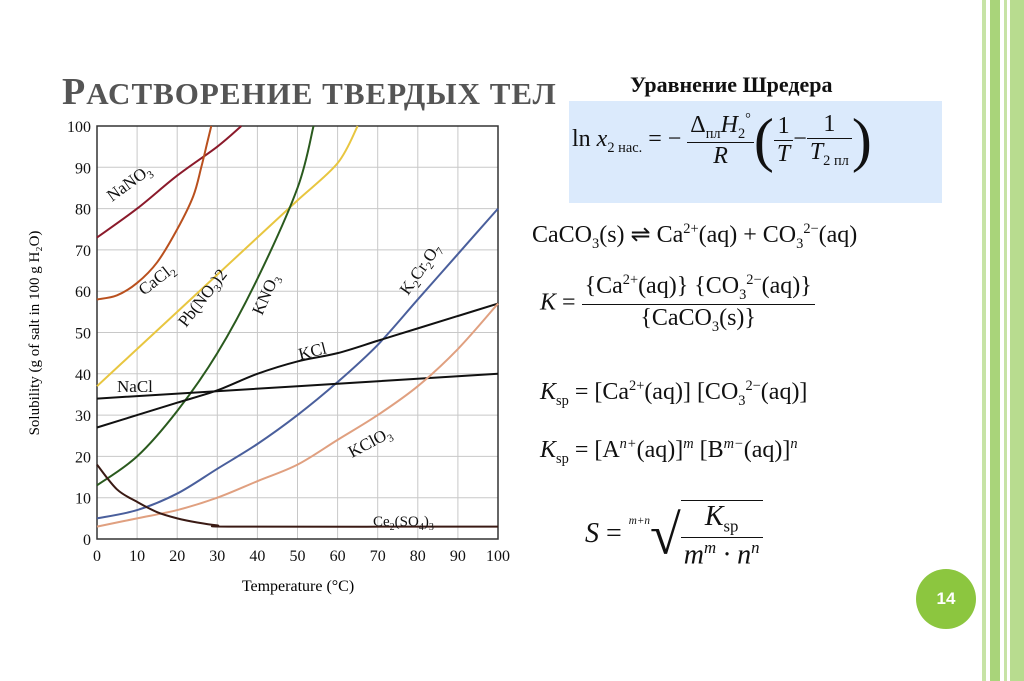 The width and height of the screenshot is (1024, 681). Describe the element at coordinates (137, 556) in the screenshot. I see `x-tick-label: 10` at that location.